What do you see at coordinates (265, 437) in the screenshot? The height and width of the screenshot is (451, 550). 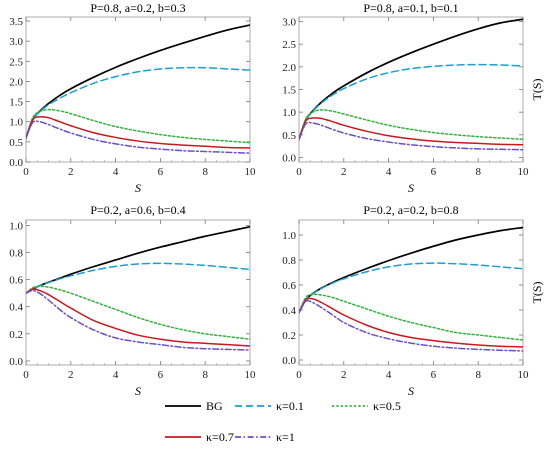 I see `legend-item-5: κ=1` at bounding box center [265, 437].